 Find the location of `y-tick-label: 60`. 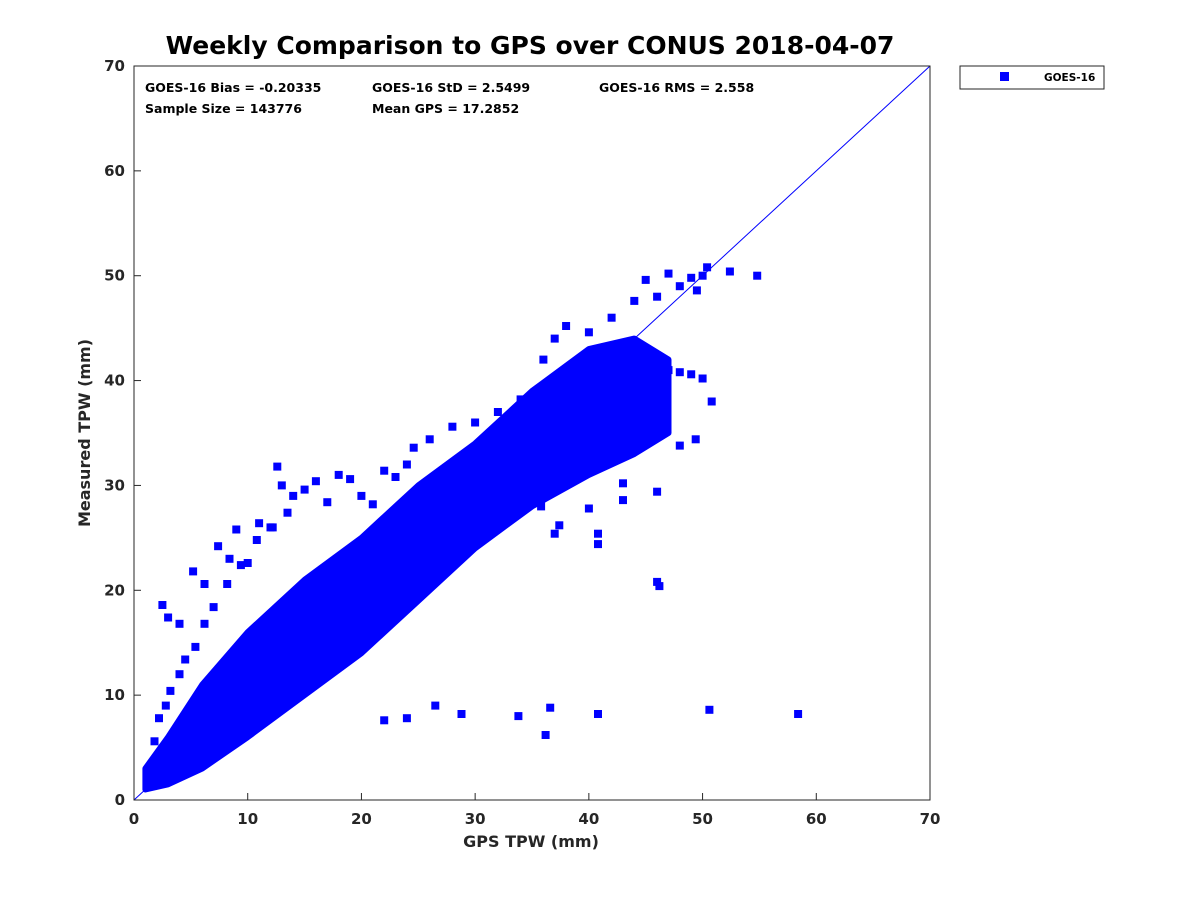

y-tick-label: 60 is located at coordinates (114, 171).